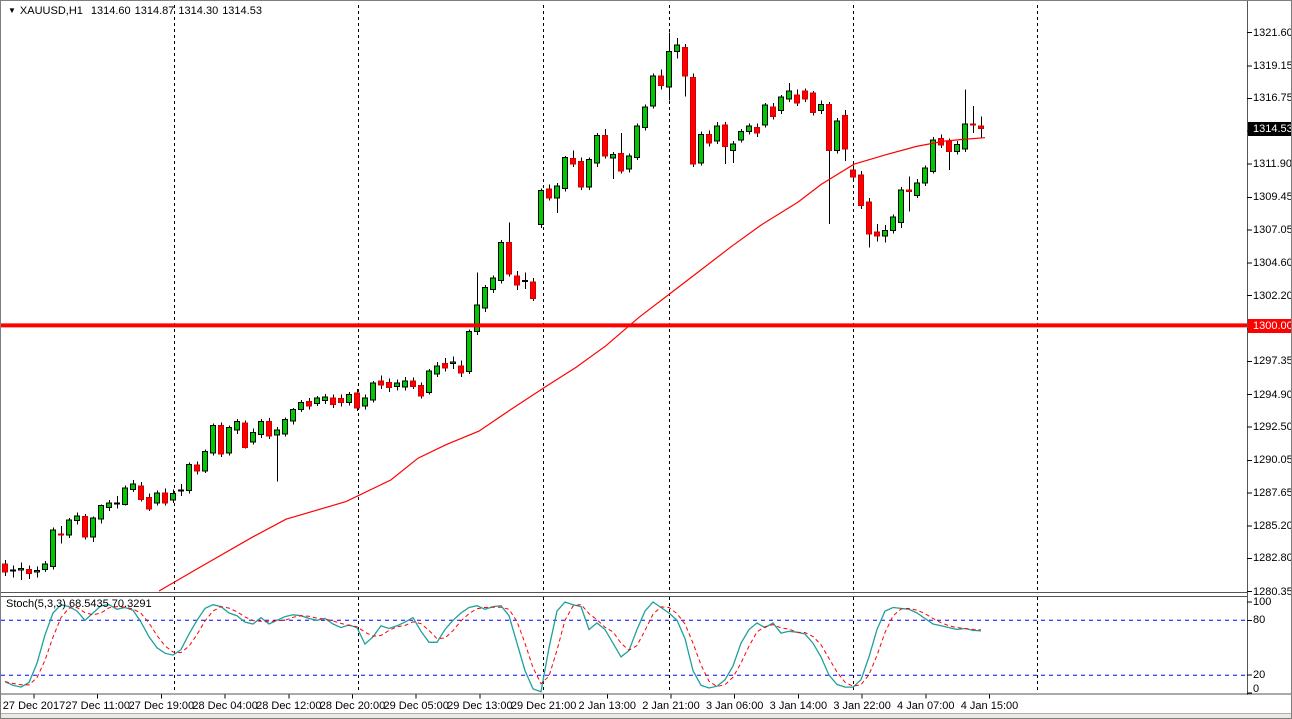 The image size is (1292, 719). Describe the element at coordinates (1269, 128) in the screenshot. I see `current-price-badge: 1314.53` at that location.